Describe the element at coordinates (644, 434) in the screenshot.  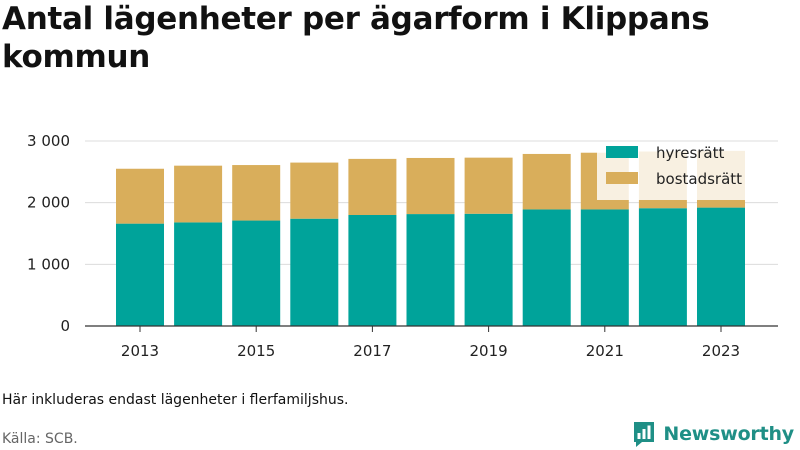
I see `newsworthy-logo-icon` at that location.